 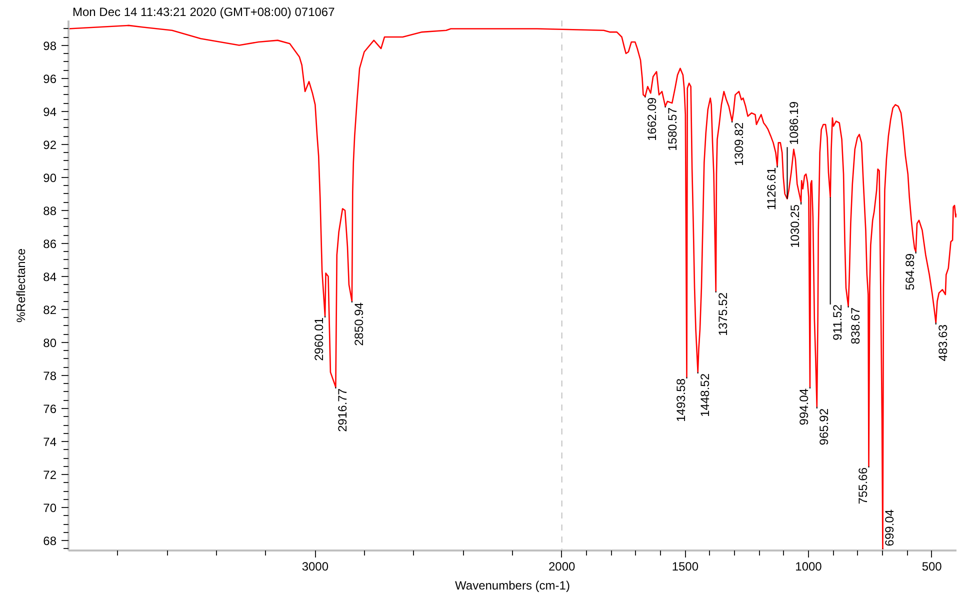 What do you see at coordinates (50, 375) in the screenshot?
I see `y-tick-label: 78` at bounding box center [50, 375].